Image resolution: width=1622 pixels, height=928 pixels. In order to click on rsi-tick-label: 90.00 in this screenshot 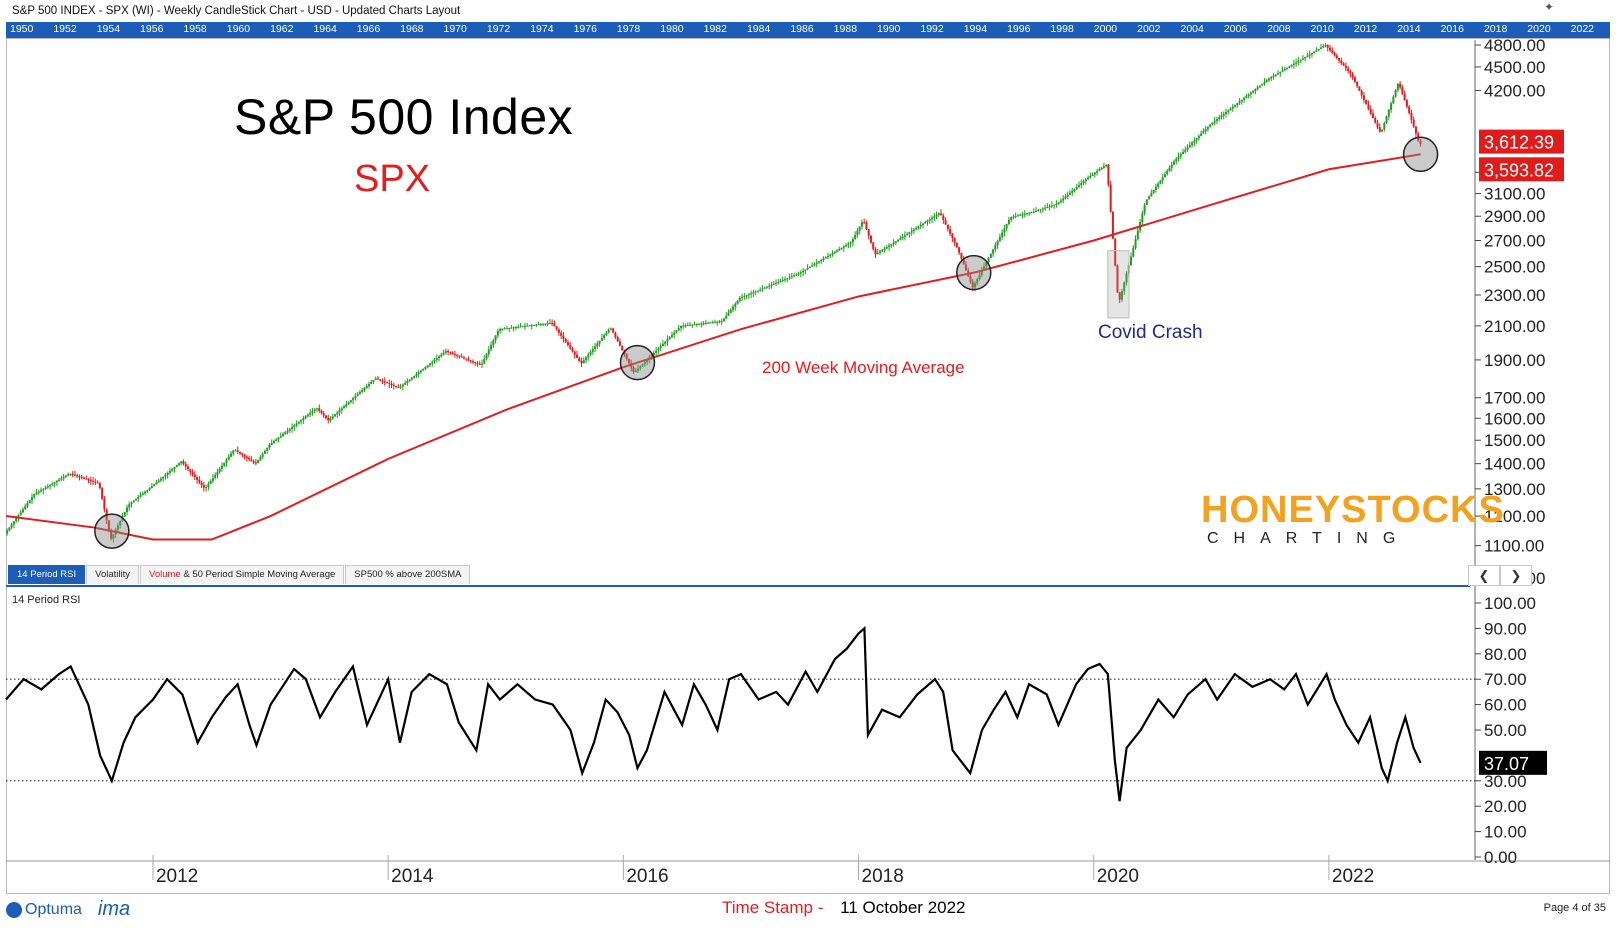, I will do `click(1505, 628)`.